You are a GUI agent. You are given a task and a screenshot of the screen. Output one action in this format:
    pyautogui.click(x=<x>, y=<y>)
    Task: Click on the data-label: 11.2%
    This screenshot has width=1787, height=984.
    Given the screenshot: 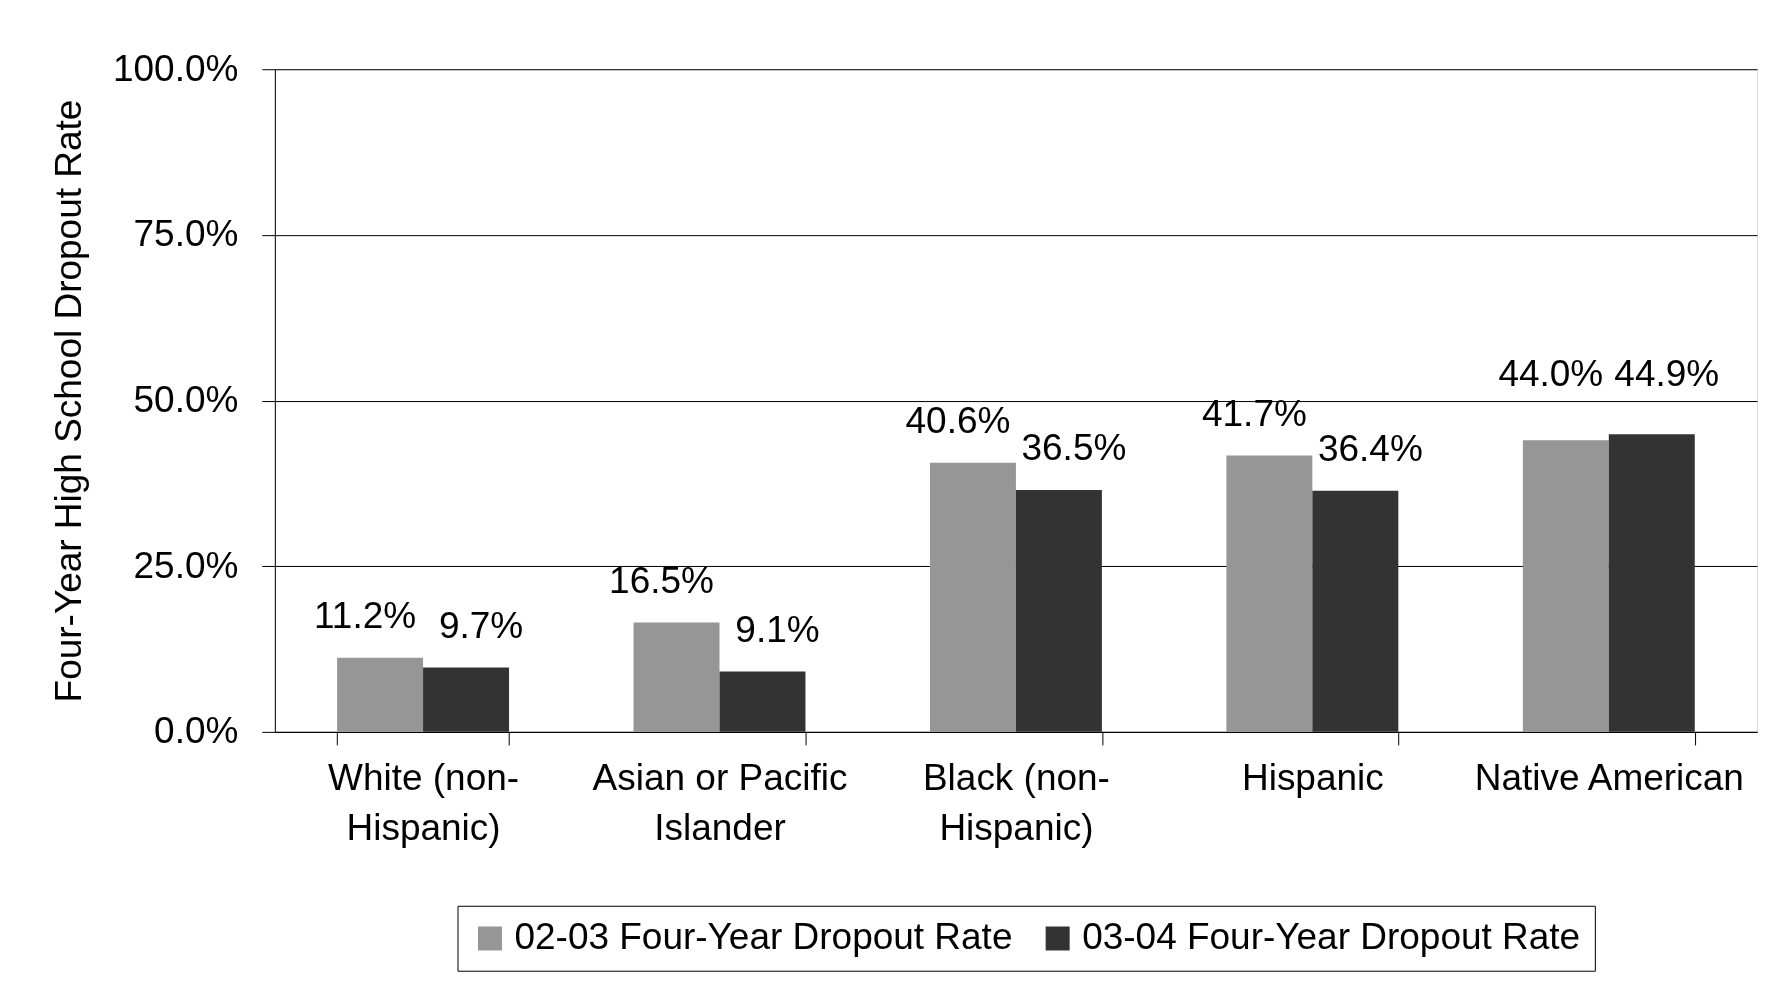 What is the action you would take?
    pyautogui.click(x=365, y=615)
    